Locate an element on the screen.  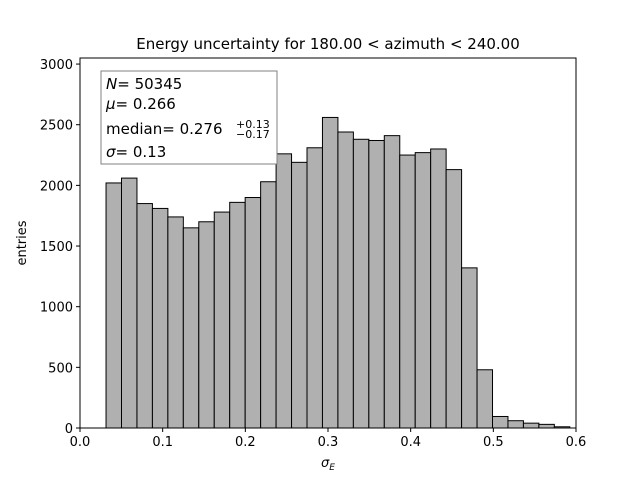
x-axis-label: σE is located at coordinates (328, 464).